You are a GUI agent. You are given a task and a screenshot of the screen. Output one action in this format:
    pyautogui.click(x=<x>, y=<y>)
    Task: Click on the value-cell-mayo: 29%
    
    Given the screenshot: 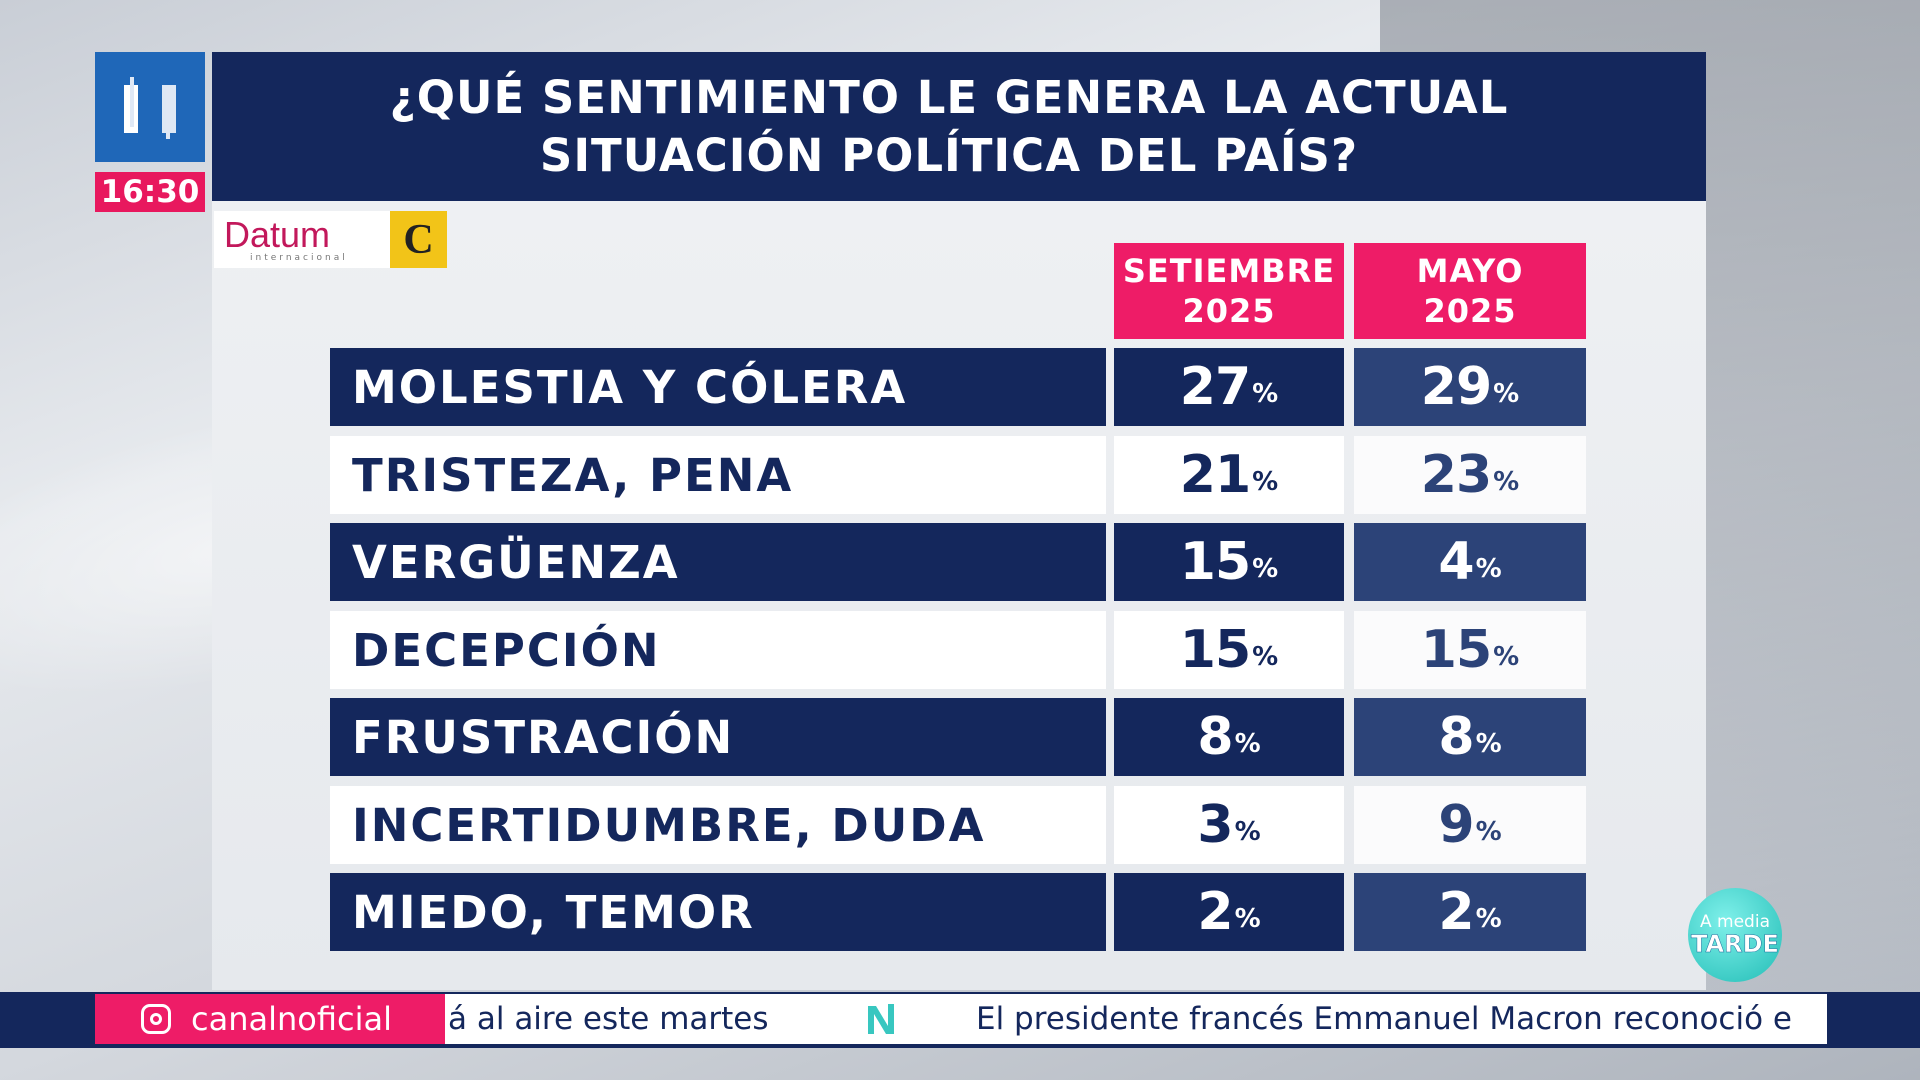 What is the action you would take?
    pyautogui.click(x=1470, y=387)
    